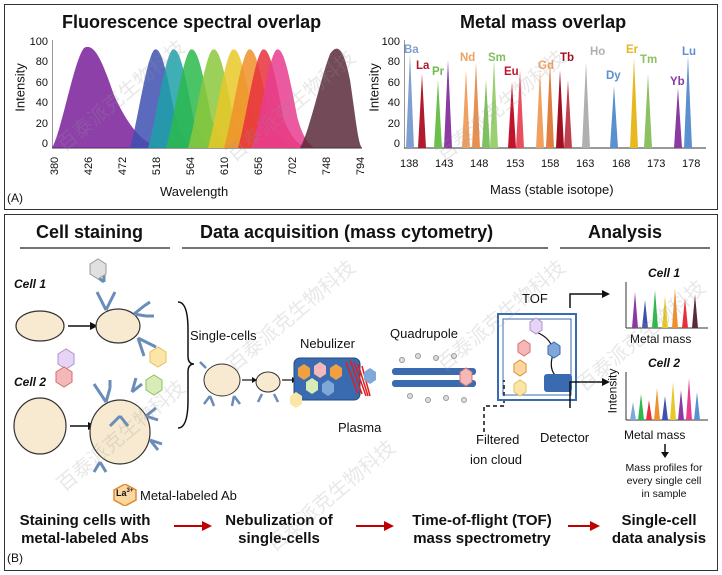 Image resolution: width=722 pixels, height=575 pixels. What do you see at coordinates (558, 383) in the screenshot?
I see `detector-block` at bounding box center [558, 383].